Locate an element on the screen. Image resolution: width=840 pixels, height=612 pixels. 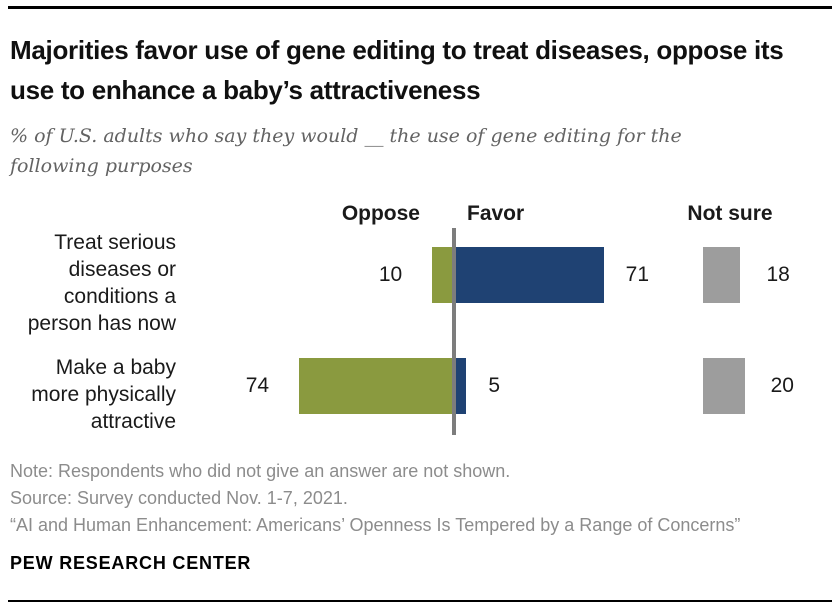
column-header-not-sure: Not sure is located at coordinates (730, 213).